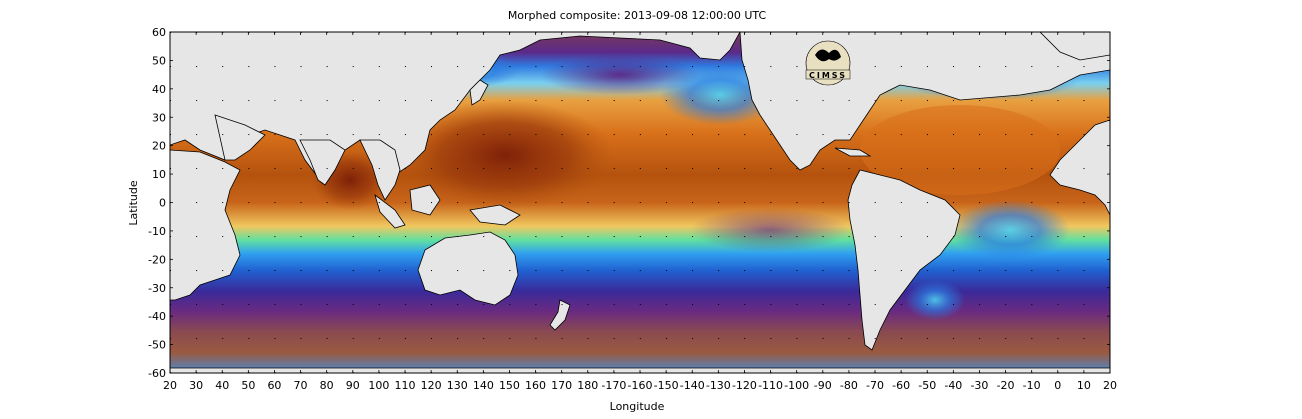 The image size is (1302, 419). Describe the element at coordinates (274, 385) in the screenshot. I see `x-tick-label: 60` at that location.